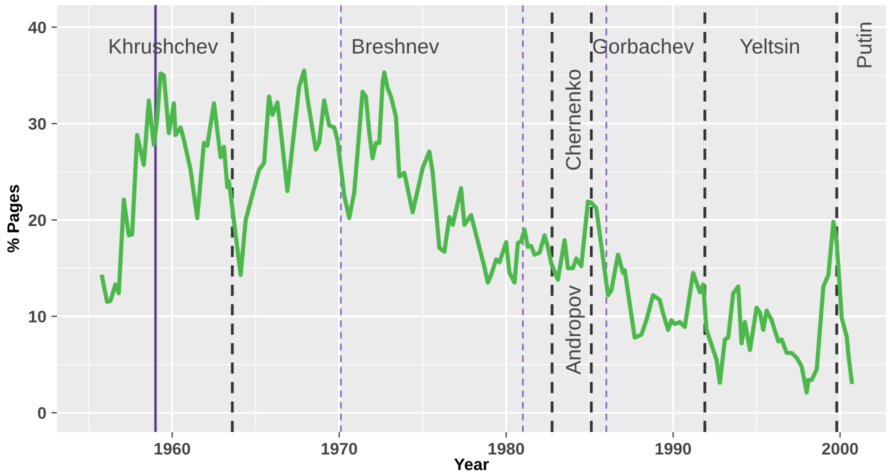 This screenshot has width=889, height=473. Describe the element at coordinates (37, 316) in the screenshot. I see `y-tick-label: 10` at that location.